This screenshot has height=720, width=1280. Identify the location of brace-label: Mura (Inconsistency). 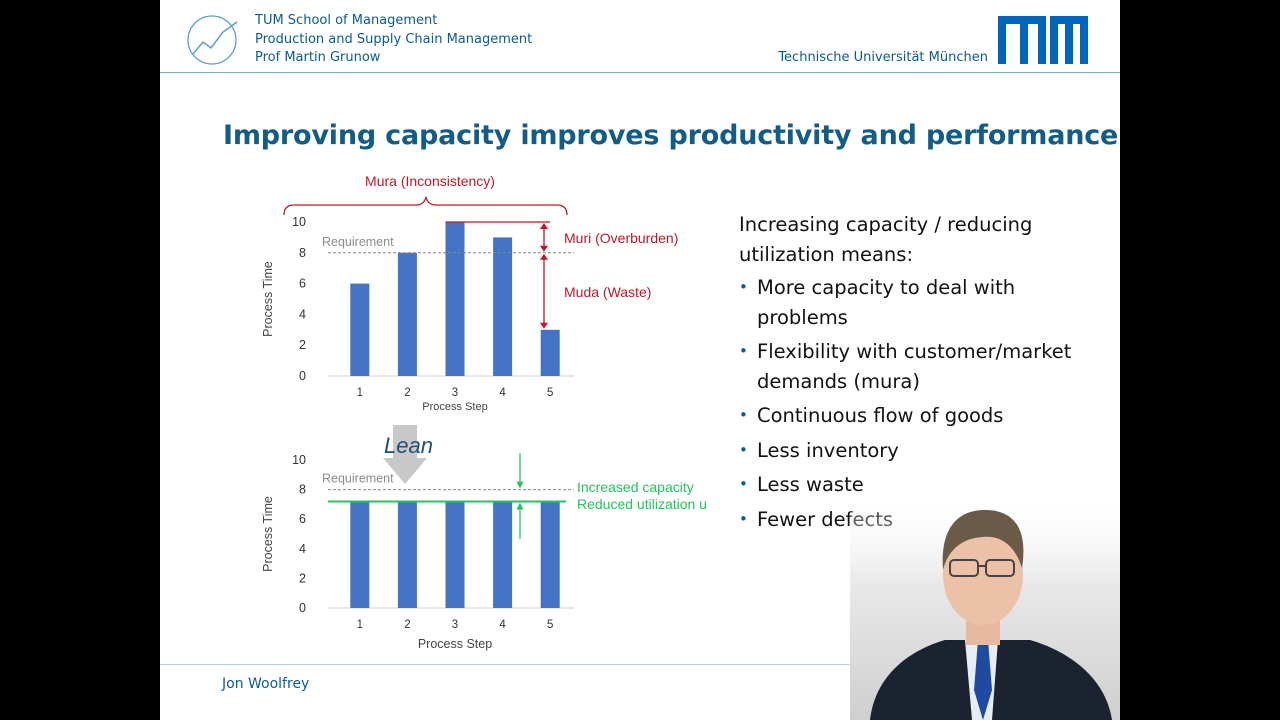
(430, 181).